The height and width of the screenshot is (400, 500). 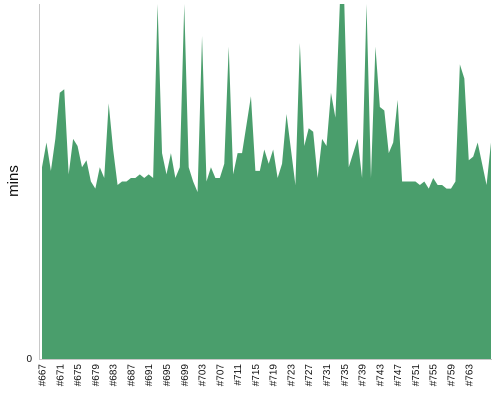 What do you see at coordinates (274, 375) in the screenshot?
I see `x-tick-label: #719` at bounding box center [274, 375].